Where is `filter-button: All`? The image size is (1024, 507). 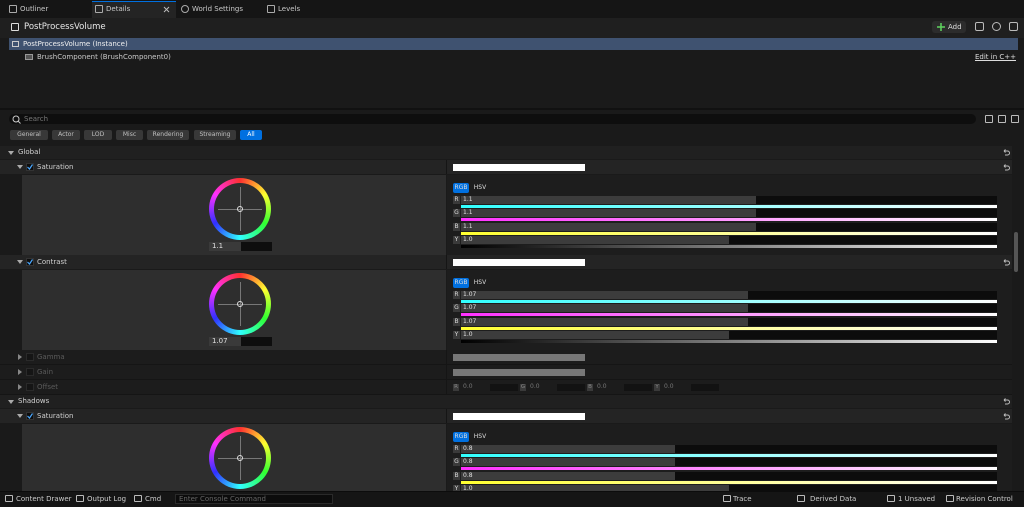 filter-button: All is located at coordinates (251, 135).